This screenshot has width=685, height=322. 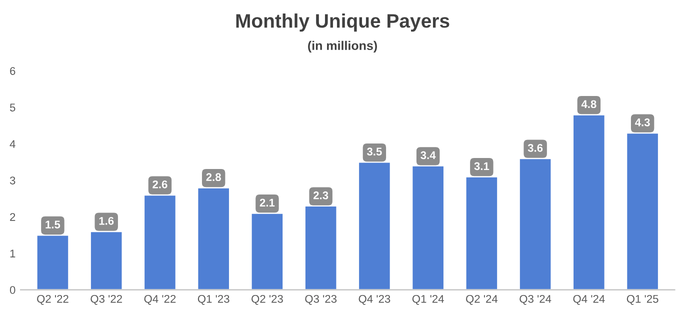 What do you see at coordinates (642, 299) in the screenshot?
I see `x-tick-label: Q1 '25` at bounding box center [642, 299].